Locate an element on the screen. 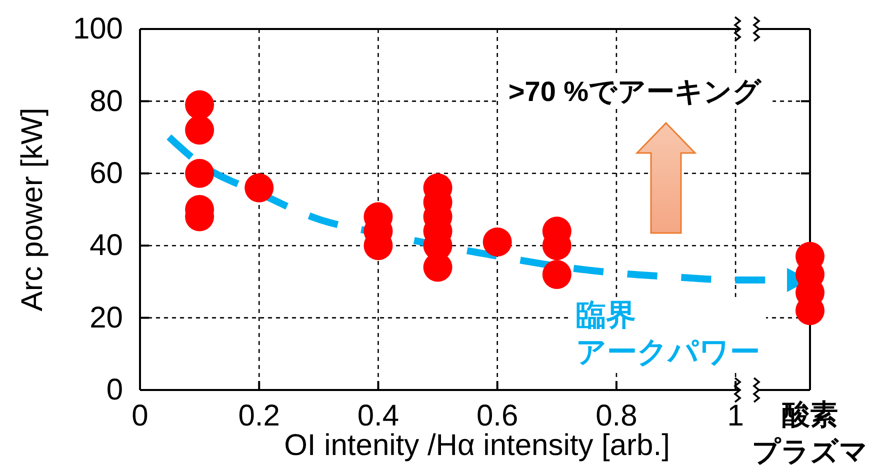 The width and height of the screenshot is (892, 469). y-tick-label: 60 is located at coordinates (106, 173).